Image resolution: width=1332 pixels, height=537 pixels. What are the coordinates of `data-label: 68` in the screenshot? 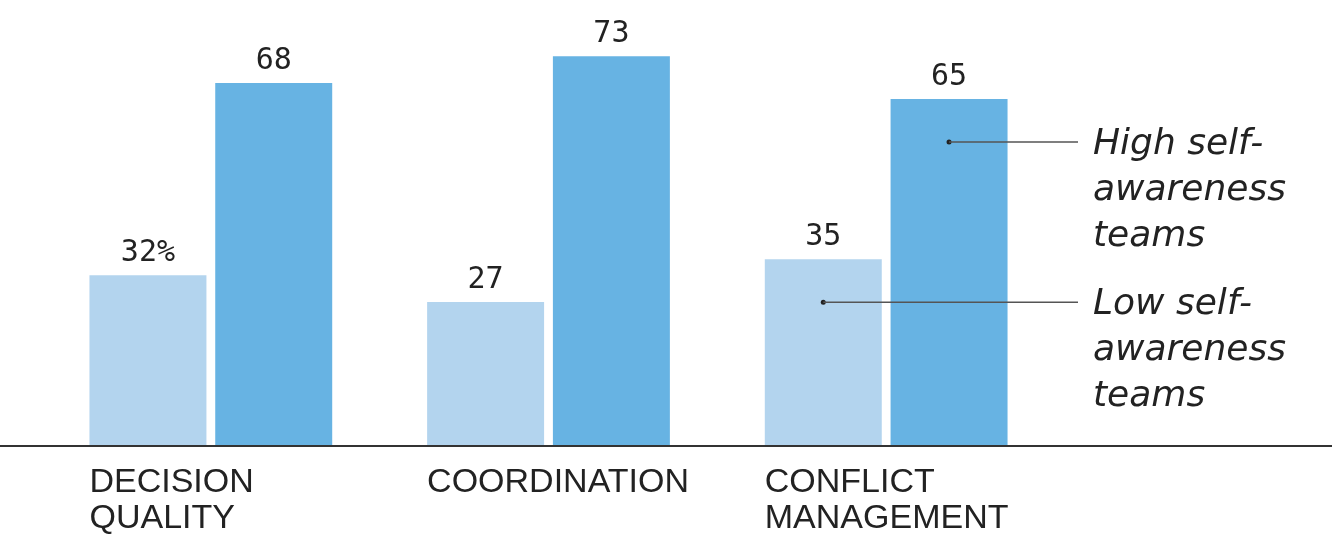 It's located at (273, 59).